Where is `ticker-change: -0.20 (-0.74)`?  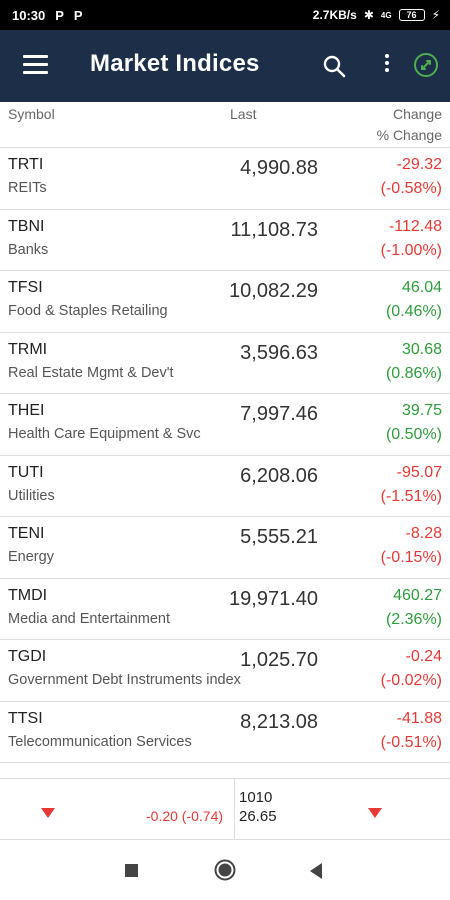
ticker-change: -0.20 (-0.74) is located at coordinates (185, 816).